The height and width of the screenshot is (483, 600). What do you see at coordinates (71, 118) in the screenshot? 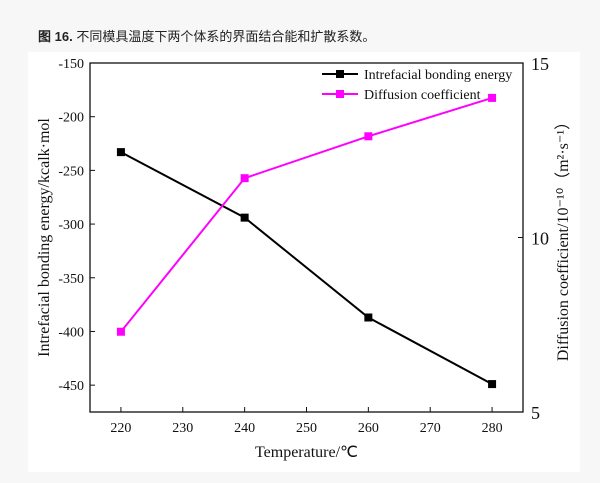
I see `y-tick-label: -200` at bounding box center [71, 118].